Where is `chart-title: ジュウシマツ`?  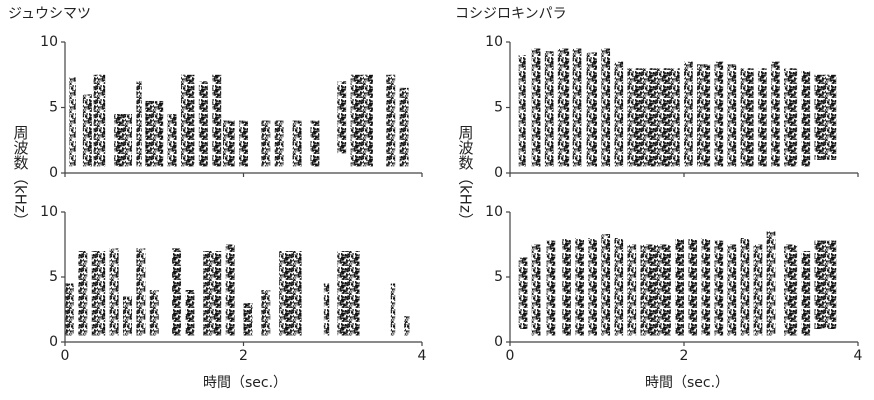
chart-title: ジュウシマツ is located at coordinates (49, 14).